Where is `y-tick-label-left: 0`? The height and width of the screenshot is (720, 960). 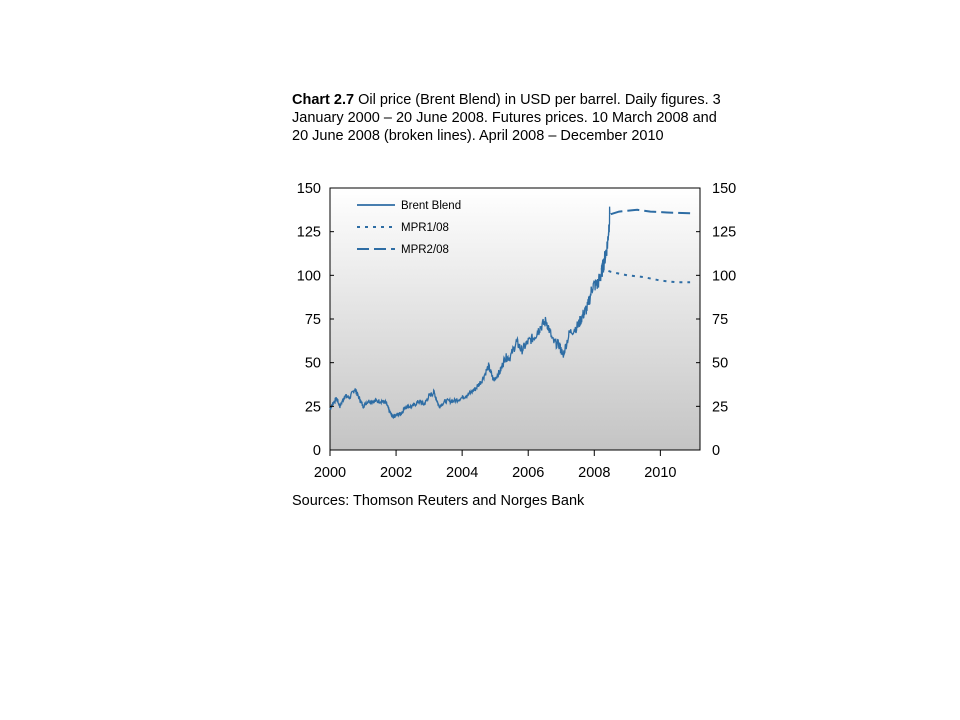
y-tick-label-left: 0 is located at coordinates (317, 451).